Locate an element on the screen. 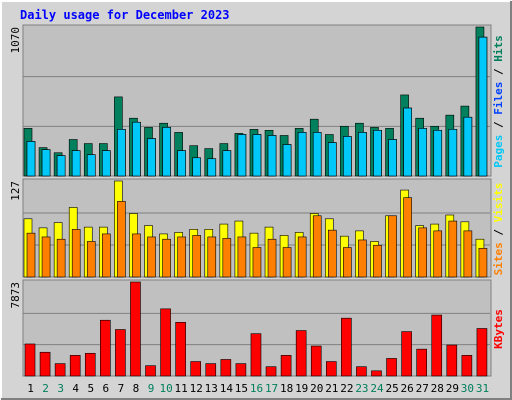 Image resolution: width=512 pixels, height=400 pixels. x-tick-label: 15 is located at coordinates (241, 388).